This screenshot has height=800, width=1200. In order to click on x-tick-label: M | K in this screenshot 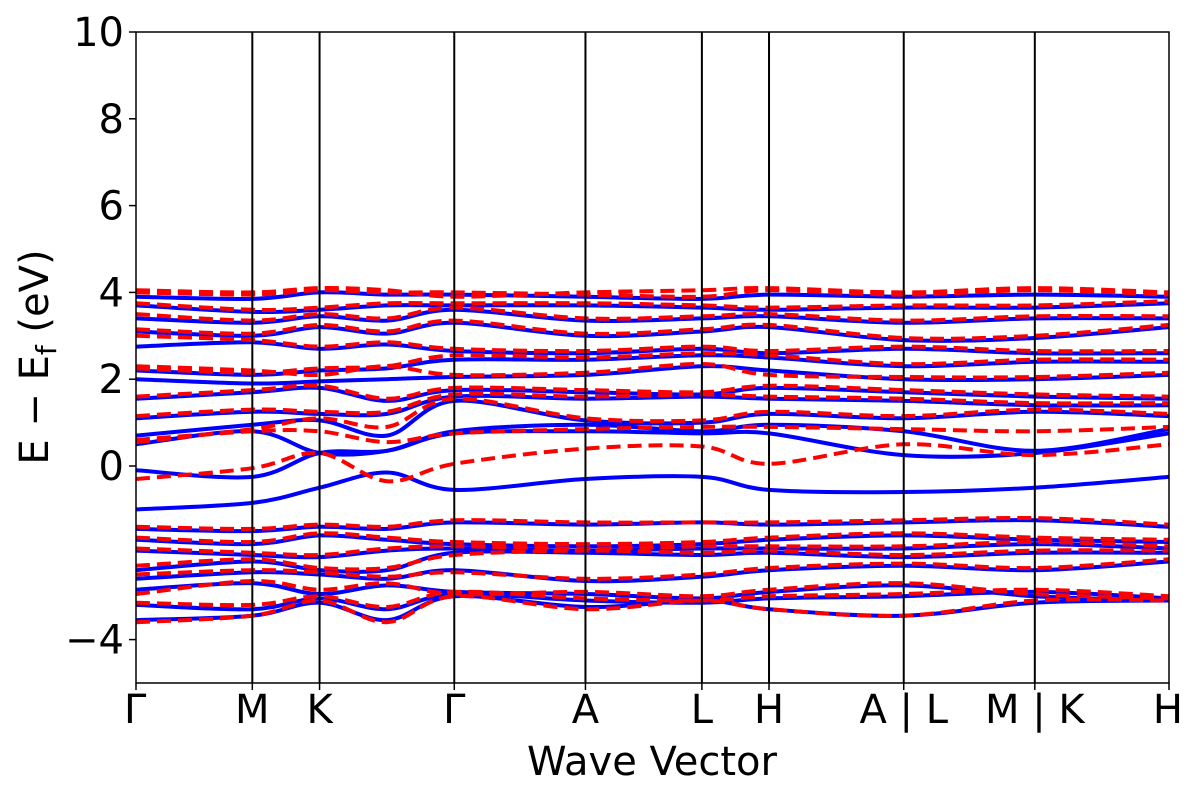, I will do `click(1035, 710)`.